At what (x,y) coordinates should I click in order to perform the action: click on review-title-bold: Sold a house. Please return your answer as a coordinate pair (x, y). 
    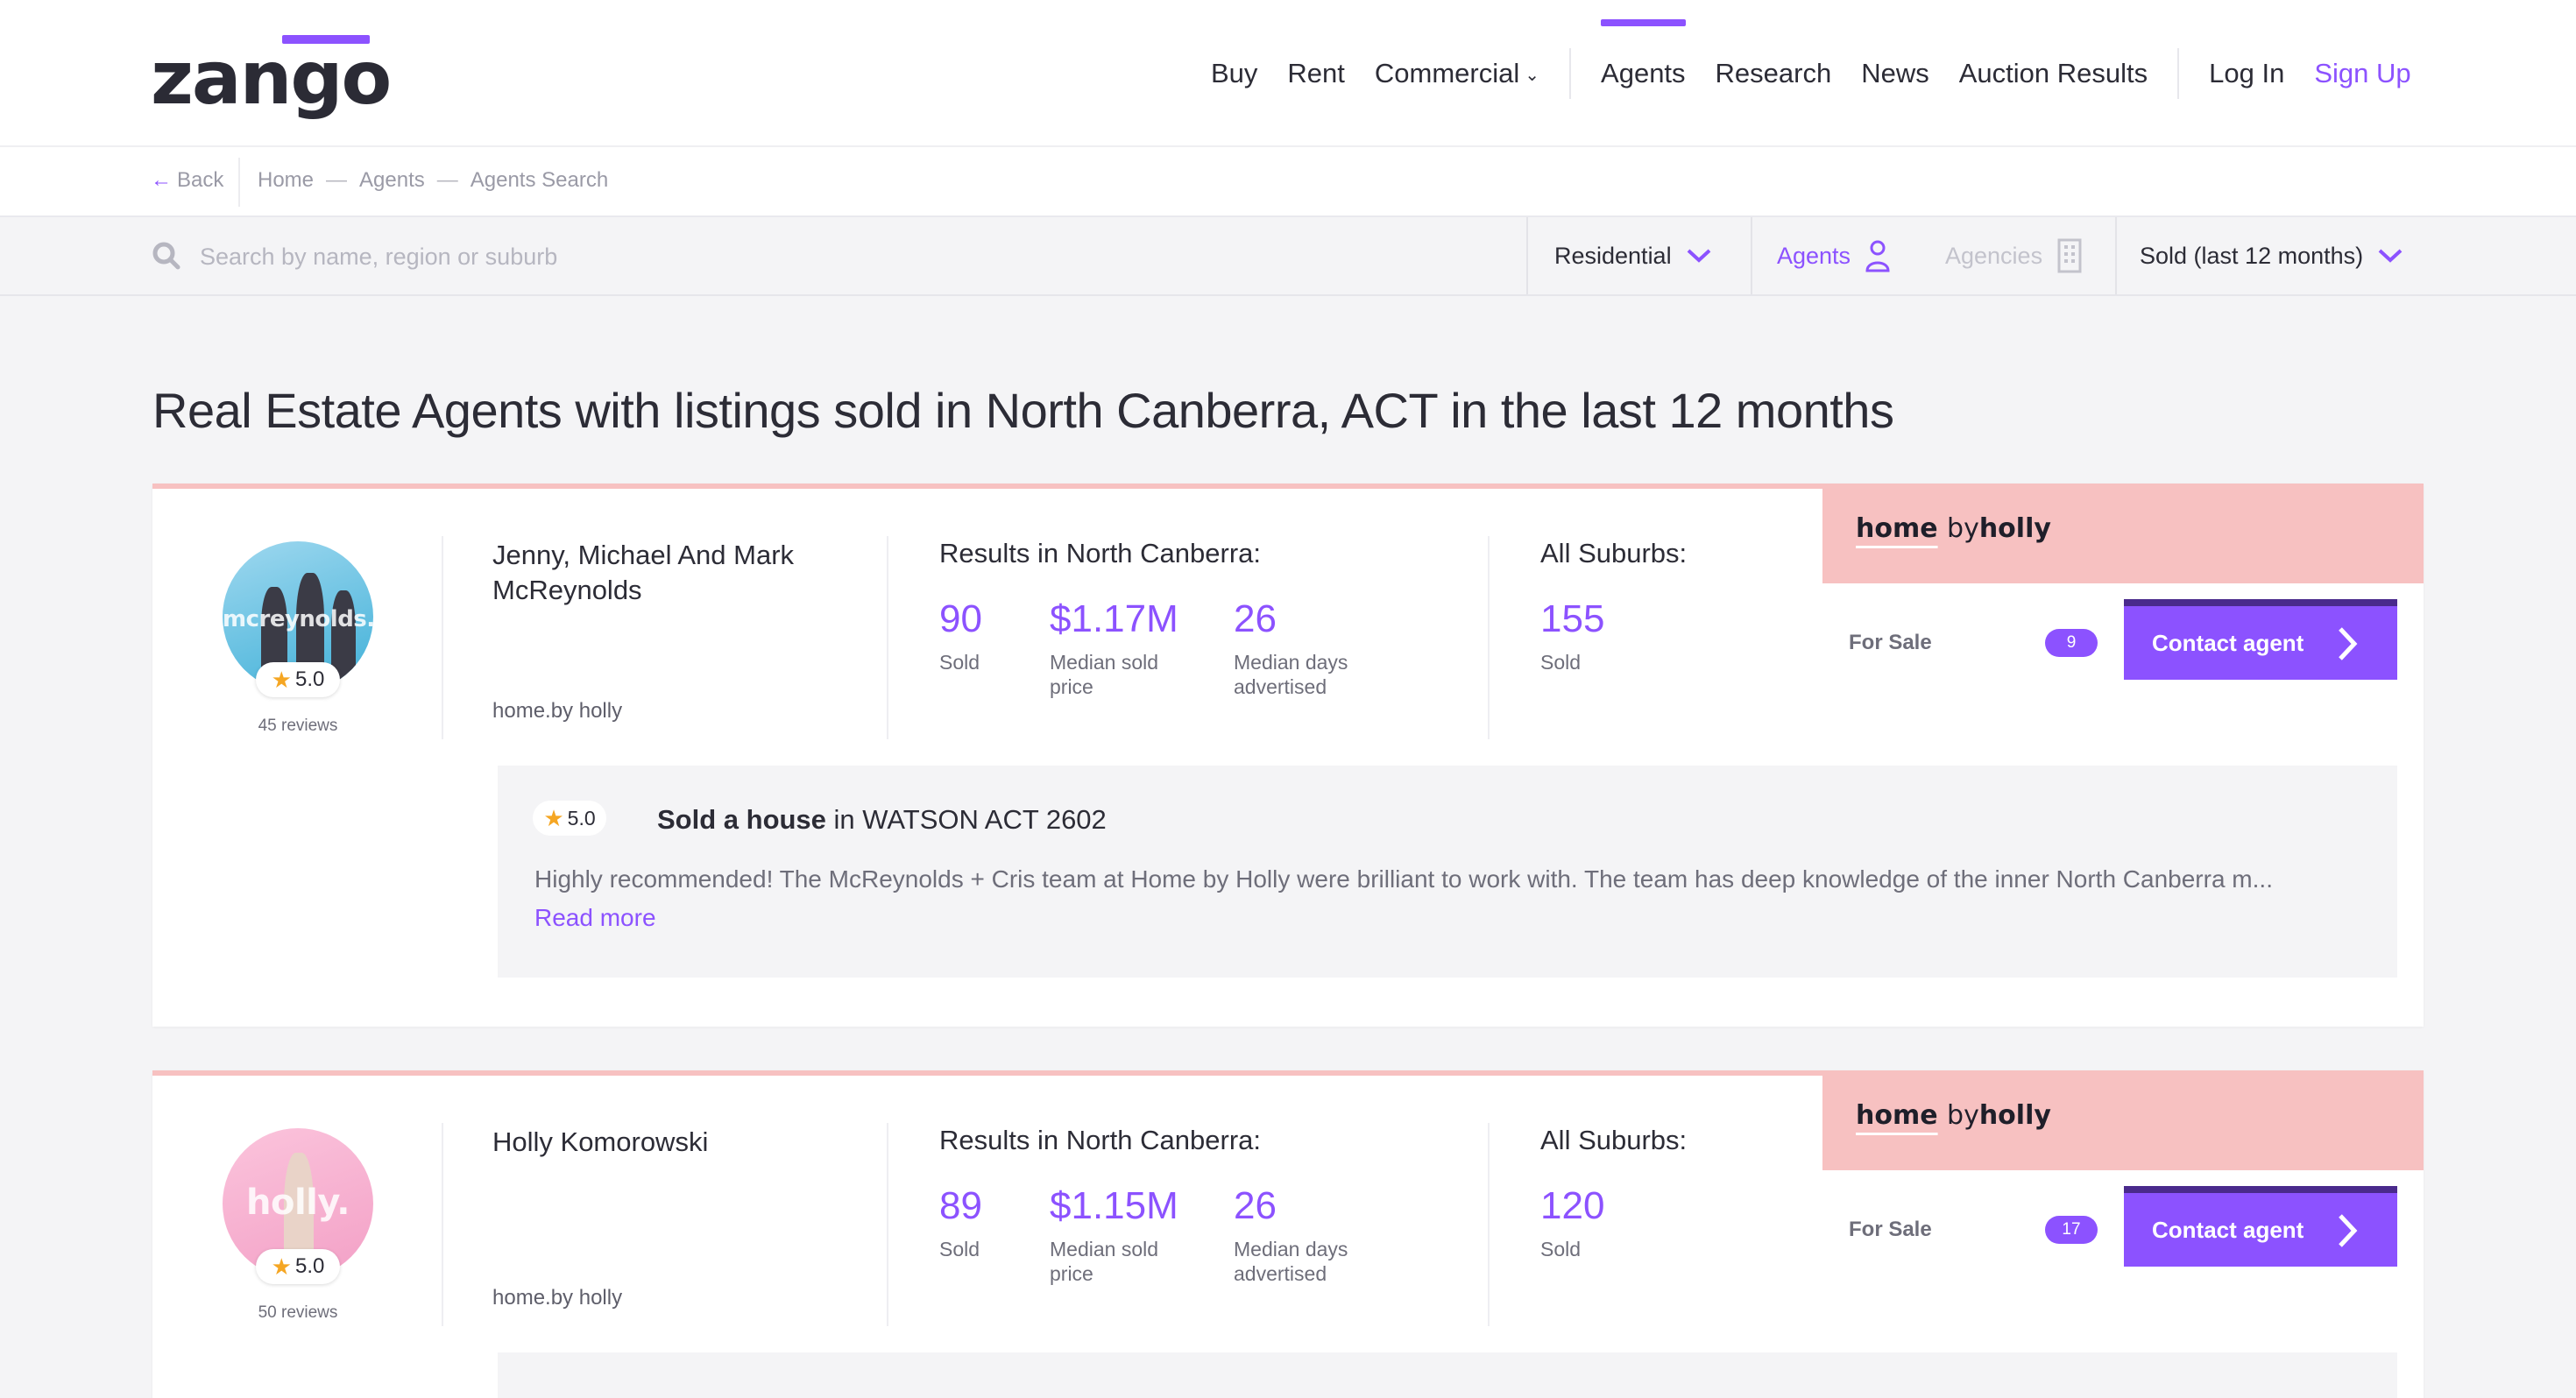
    Looking at the image, I should click on (741, 819).